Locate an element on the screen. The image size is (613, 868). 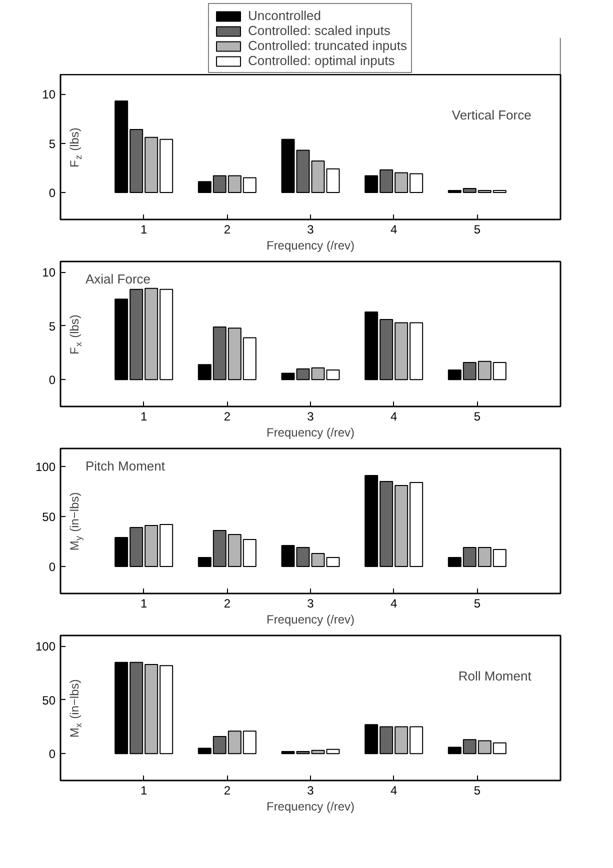
annotation: Pitch Moment is located at coordinates (126, 466).